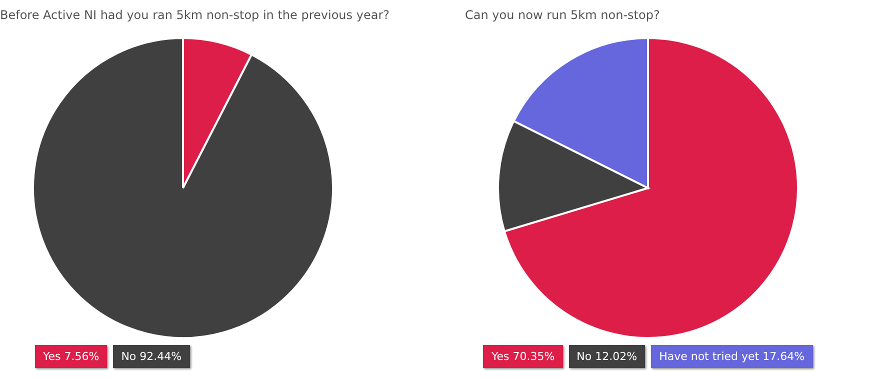 The height and width of the screenshot is (379, 874). Describe the element at coordinates (195, 15) in the screenshot. I see `chart-title: Before Active NI had you ran 5km non-stop in the previous year?` at that location.